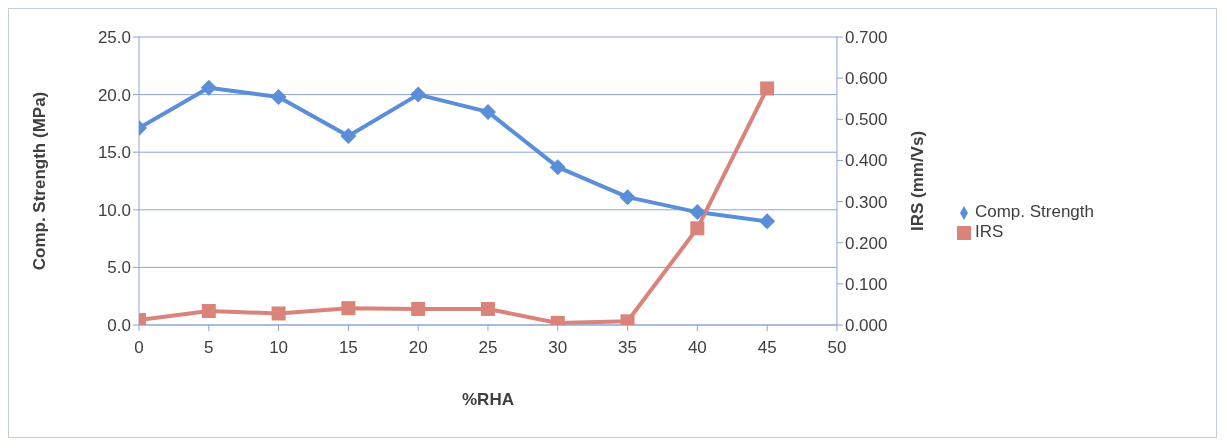  I want to click on y2-tick-label: 0.600, so click(866, 79).